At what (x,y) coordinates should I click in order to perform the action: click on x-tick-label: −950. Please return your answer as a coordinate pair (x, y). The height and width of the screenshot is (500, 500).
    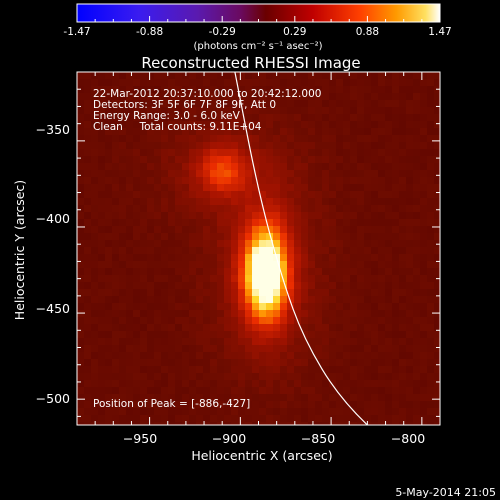
    Looking at the image, I should click on (140, 438).